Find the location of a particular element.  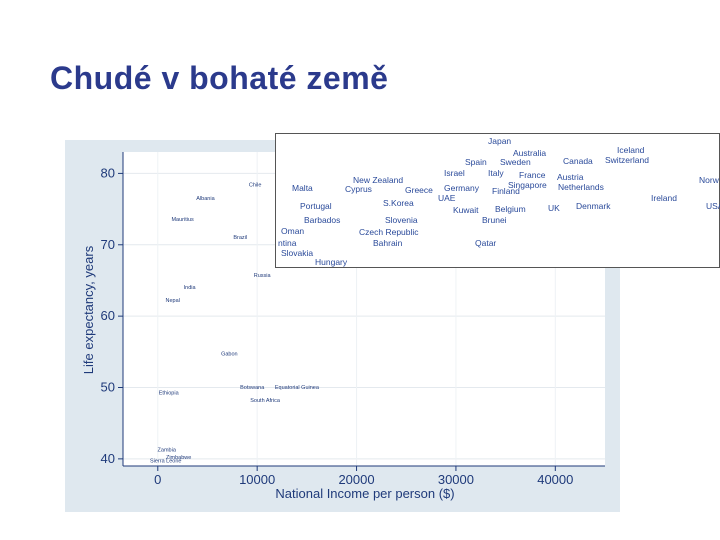

inset-country-label: Oman is located at coordinates (292, 231).